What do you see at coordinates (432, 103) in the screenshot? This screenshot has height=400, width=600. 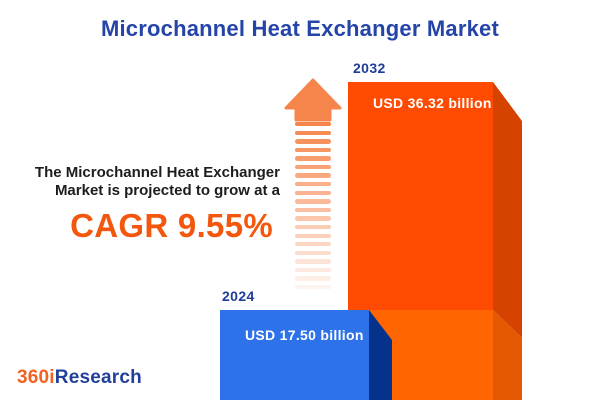 I see `bar-2032-value-label: USD 36.32 billion` at bounding box center [432, 103].